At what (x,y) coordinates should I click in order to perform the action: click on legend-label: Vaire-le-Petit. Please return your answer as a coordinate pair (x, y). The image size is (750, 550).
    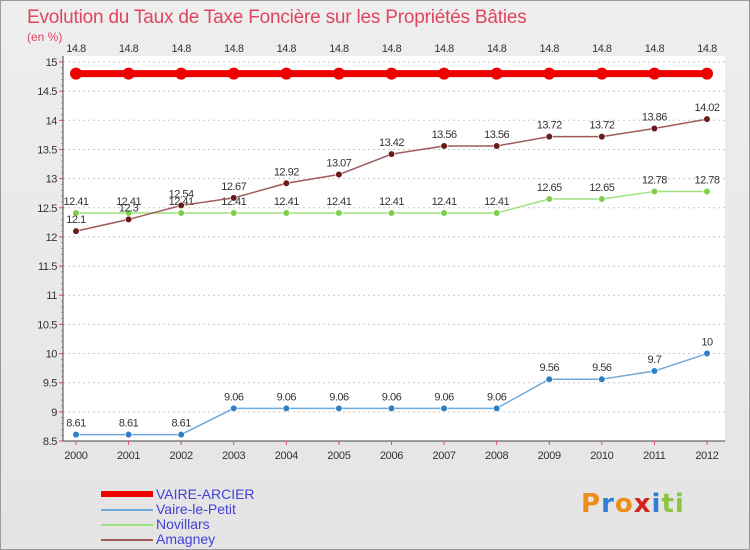
    Looking at the image, I should click on (196, 509).